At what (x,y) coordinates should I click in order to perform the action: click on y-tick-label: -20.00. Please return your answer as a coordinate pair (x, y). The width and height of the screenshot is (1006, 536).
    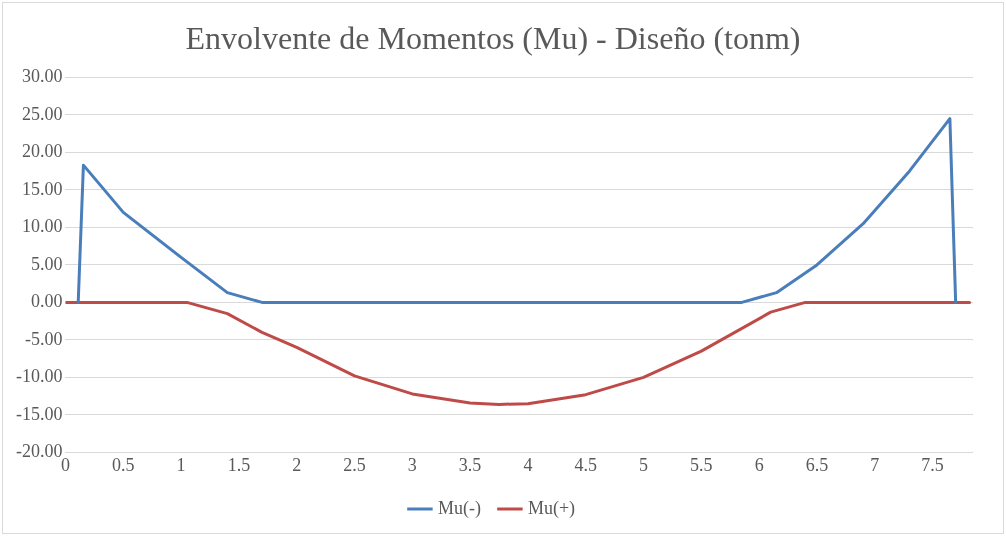
    Looking at the image, I should click on (39, 451).